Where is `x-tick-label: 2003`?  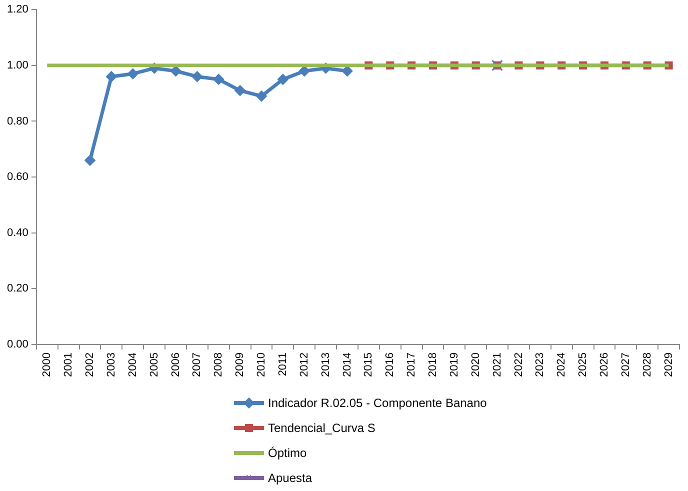 x-tick-label: 2003 is located at coordinates (111, 365).